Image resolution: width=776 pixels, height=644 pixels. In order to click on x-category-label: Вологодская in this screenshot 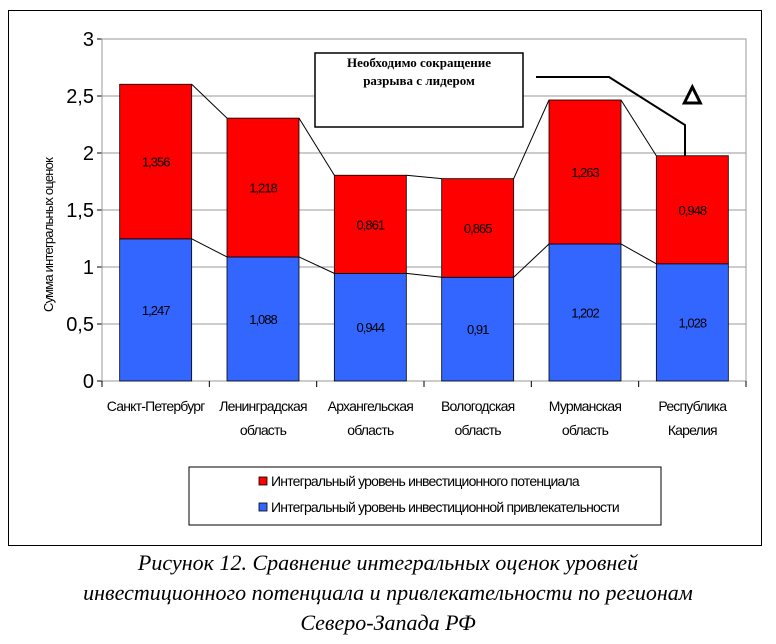, I will do `click(478, 406)`.